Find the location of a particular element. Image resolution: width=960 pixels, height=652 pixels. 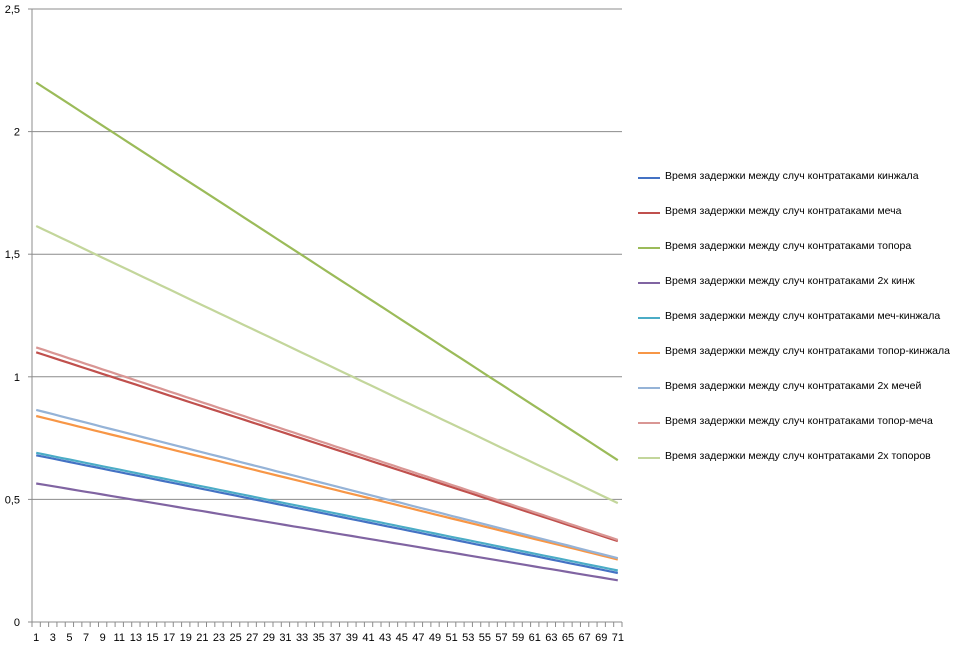

x-tick-label: 3 is located at coordinates (53, 638).